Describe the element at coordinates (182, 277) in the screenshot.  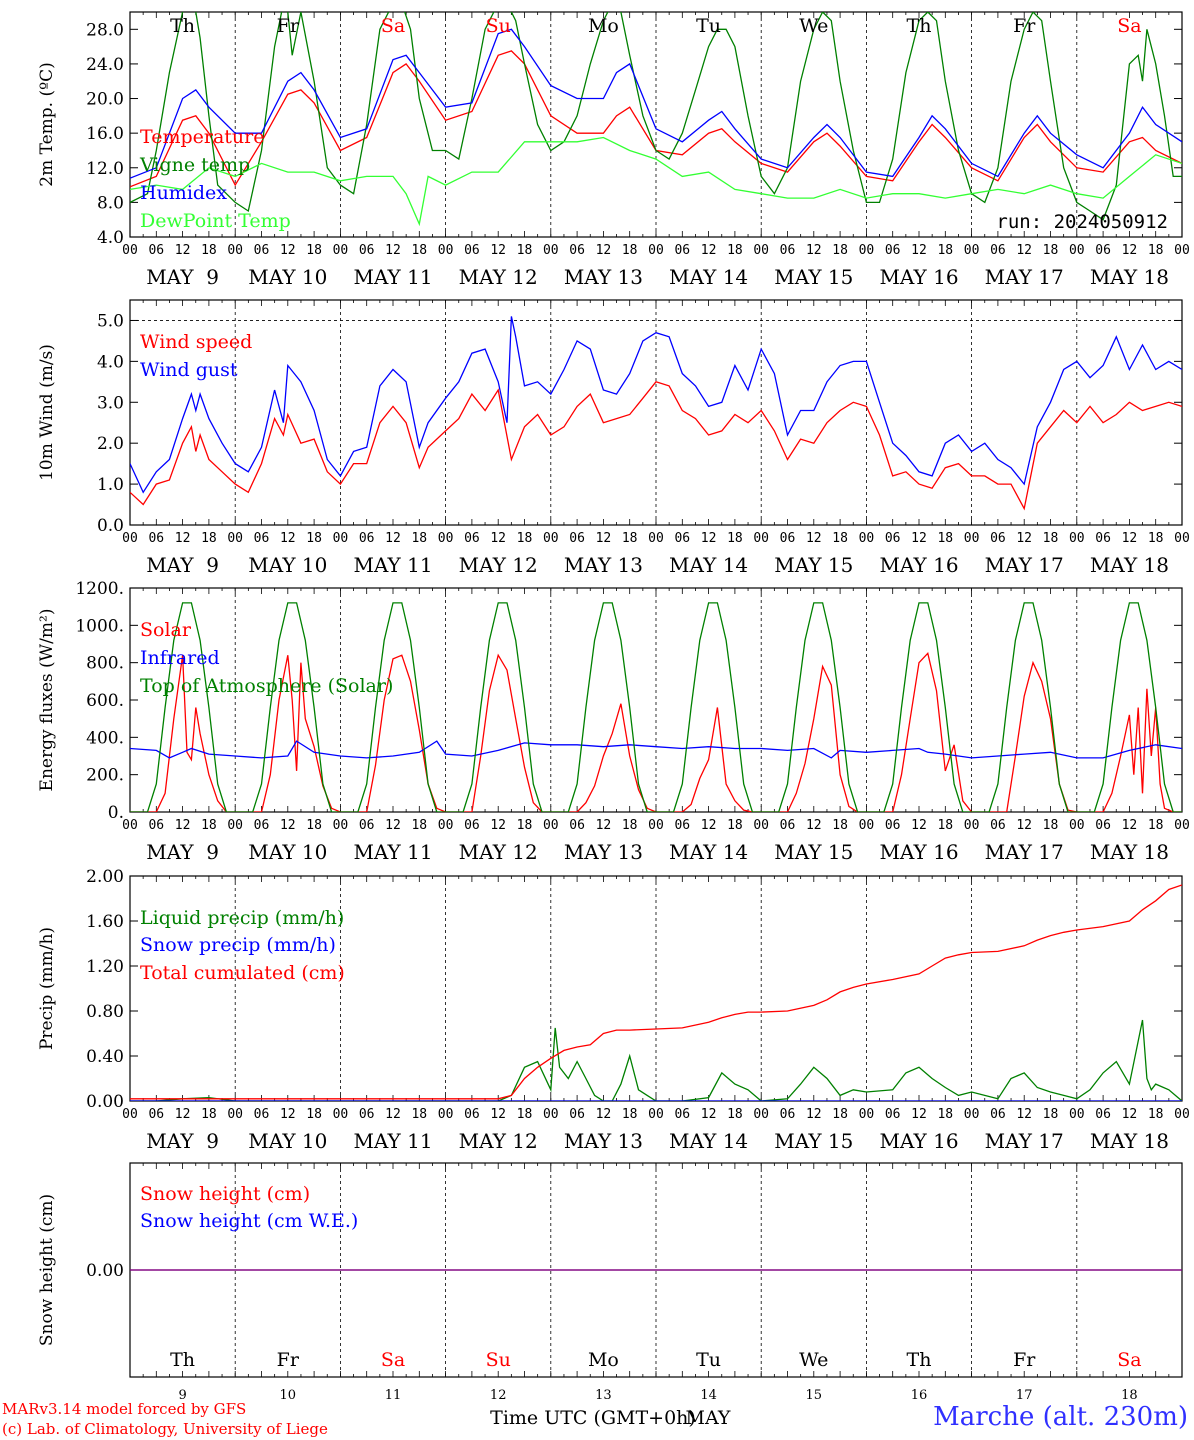
I see `x-date-label: MAY 9` at that location.